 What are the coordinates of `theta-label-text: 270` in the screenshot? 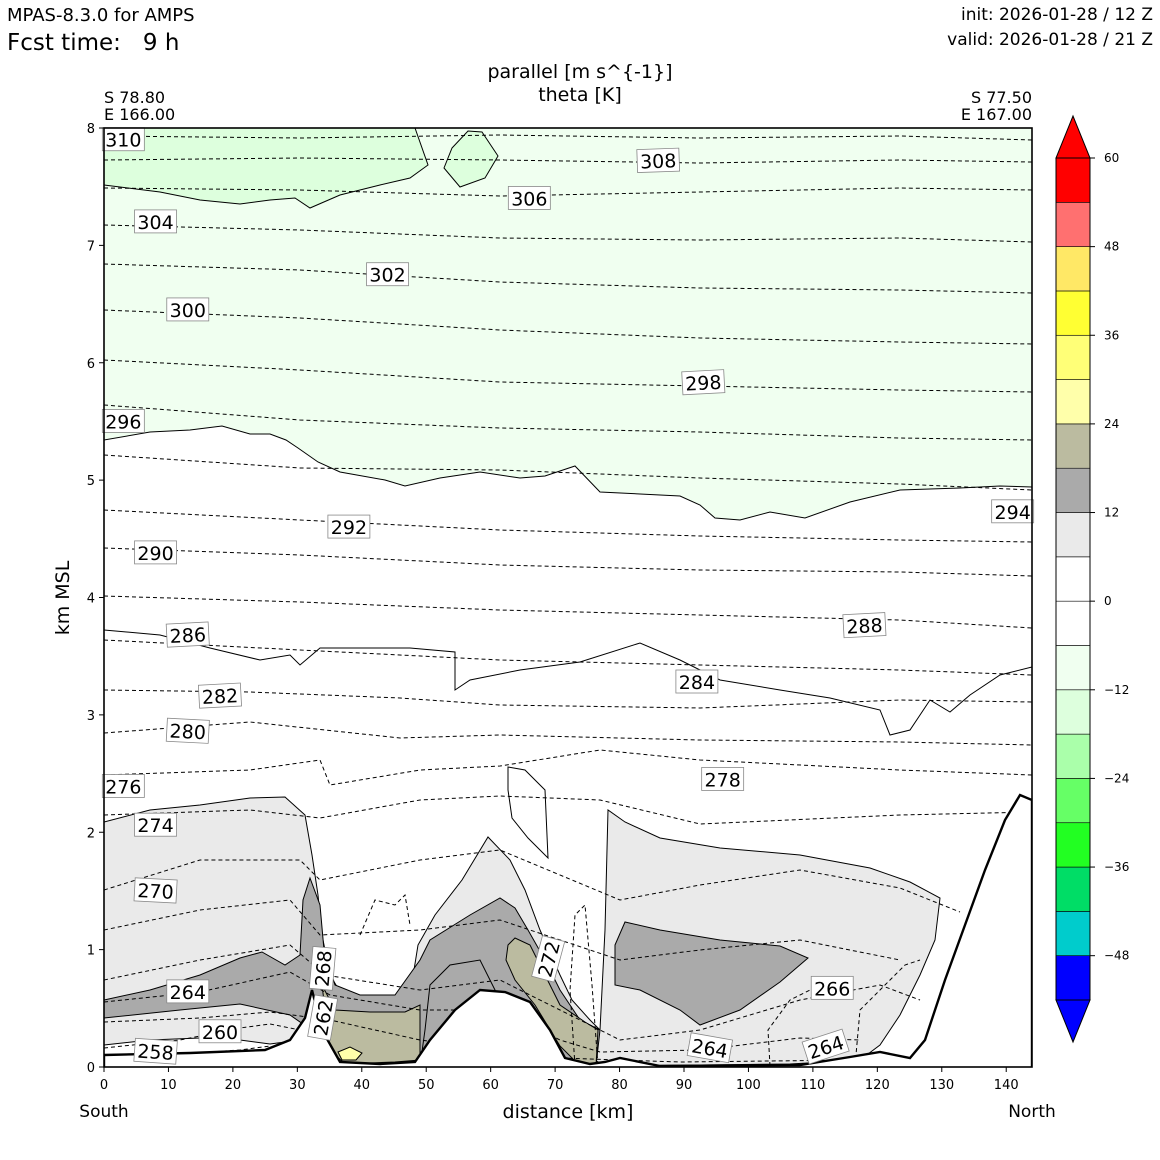 It's located at (155, 892).